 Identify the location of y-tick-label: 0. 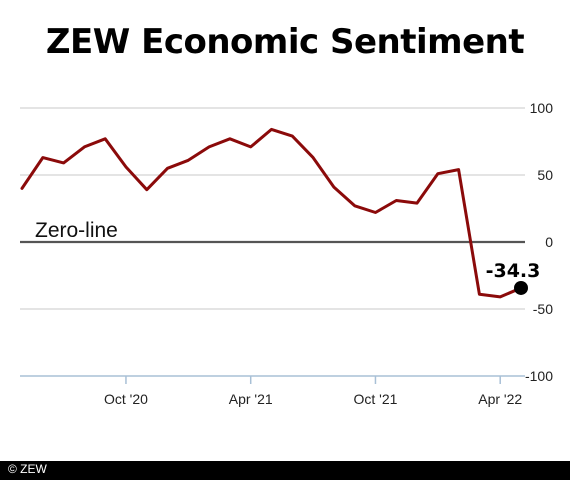
(549, 242).